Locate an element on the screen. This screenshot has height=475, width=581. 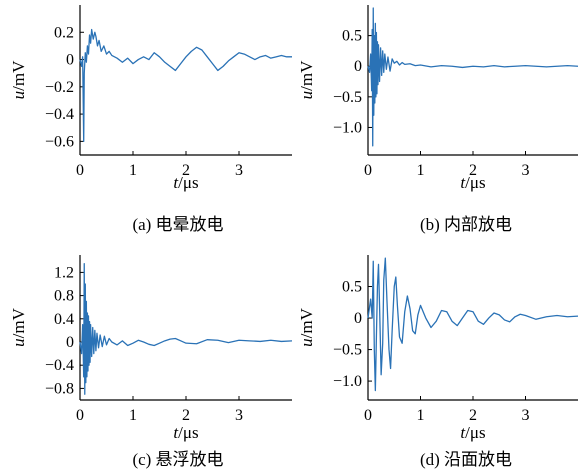
y-tick-label: −0.6 is located at coordinates (59, 141).